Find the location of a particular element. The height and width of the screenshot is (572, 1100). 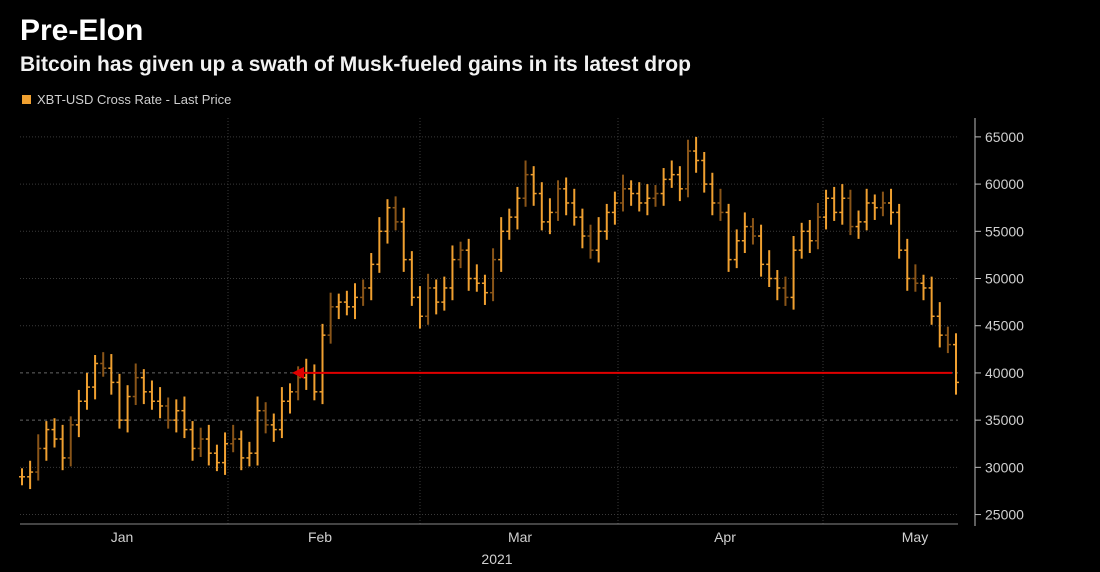

y-tick-label: 45000 is located at coordinates (1004, 326).